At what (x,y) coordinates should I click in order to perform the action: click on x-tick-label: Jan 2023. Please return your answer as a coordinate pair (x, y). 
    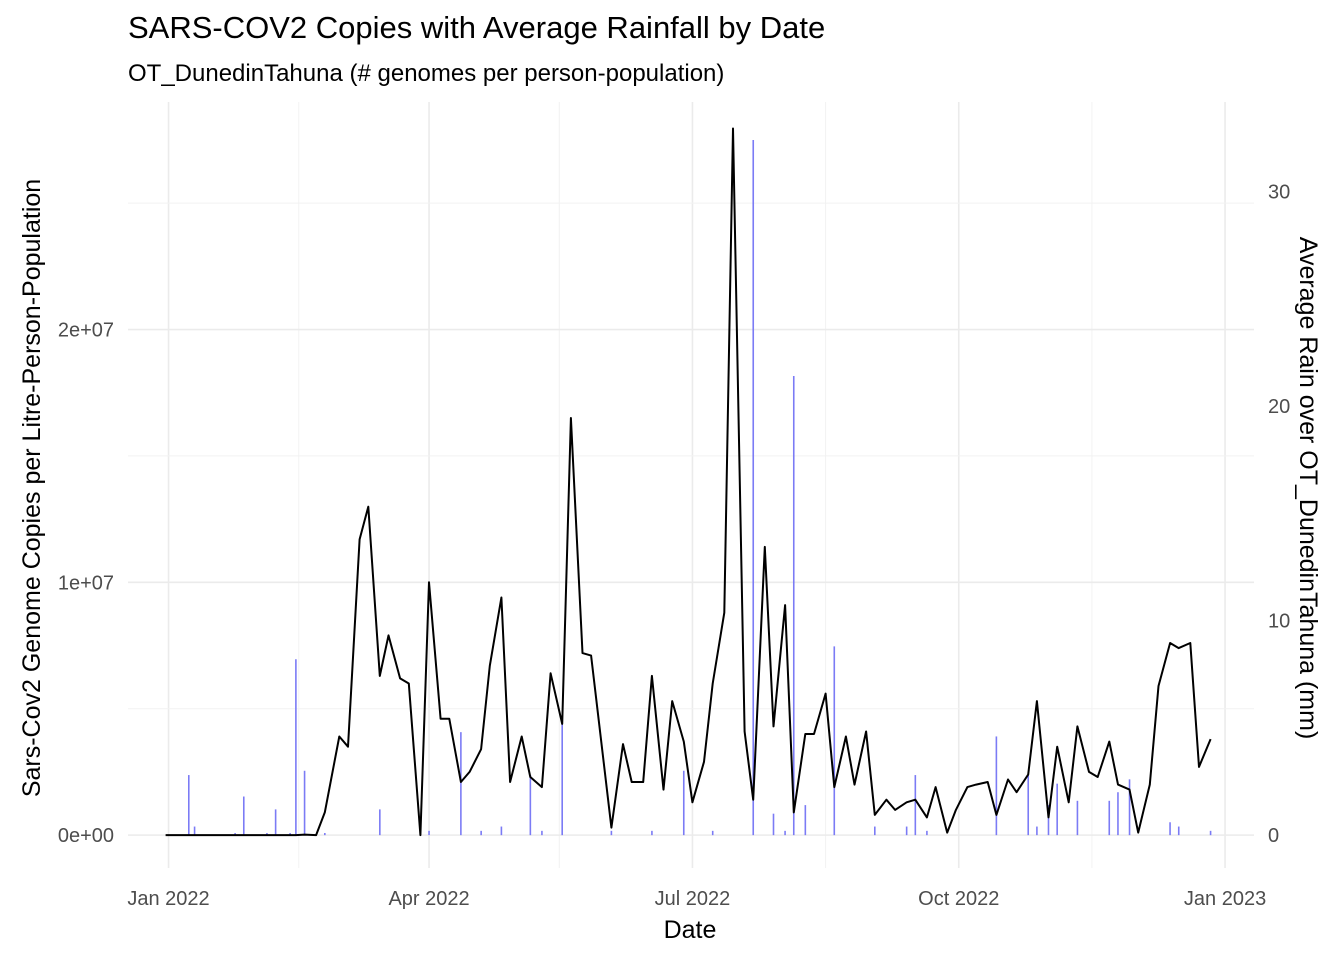
    Looking at the image, I should click on (1225, 899).